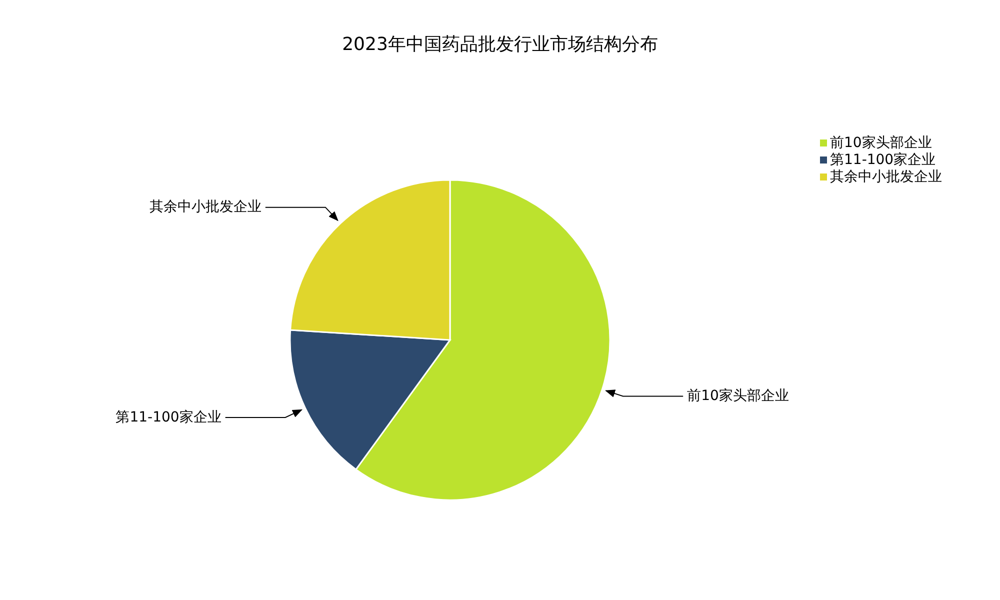 The width and height of the screenshot is (1000, 600). Describe the element at coordinates (169, 417) in the screenshot. I see `slice-label: 第11-100家企业` at that location.